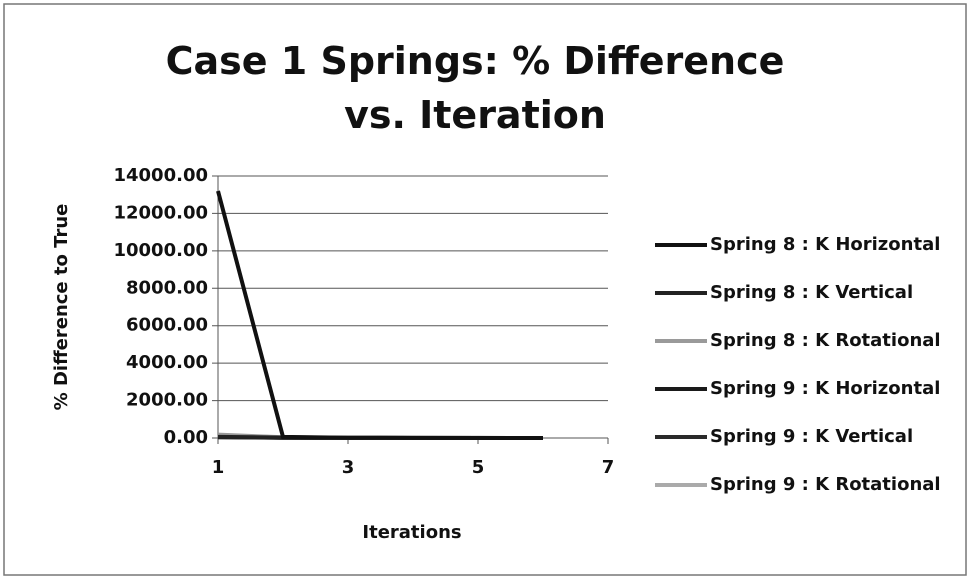 The image size is (970, 579). Describe the element at coordinates (380, 315) in the screenshot. I see `series-line` at that location.